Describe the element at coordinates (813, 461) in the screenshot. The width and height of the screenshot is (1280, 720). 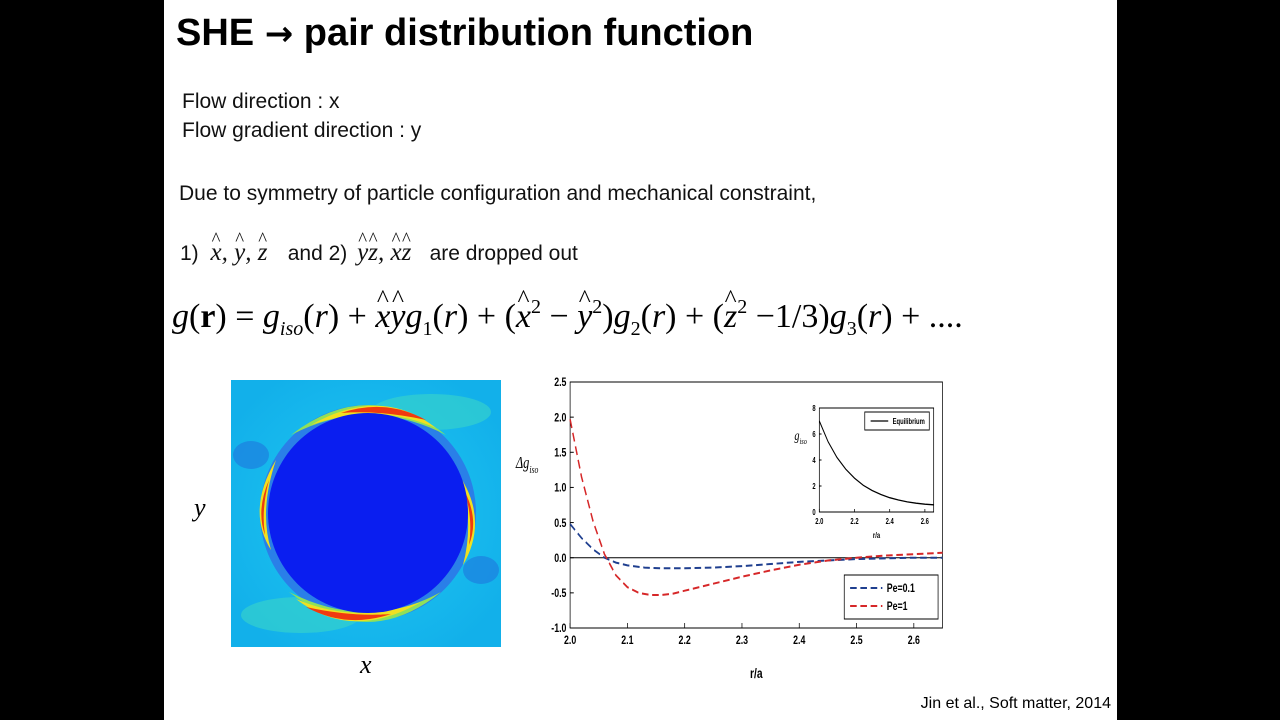
I see `inset-y-tick-label: 4` at that location.